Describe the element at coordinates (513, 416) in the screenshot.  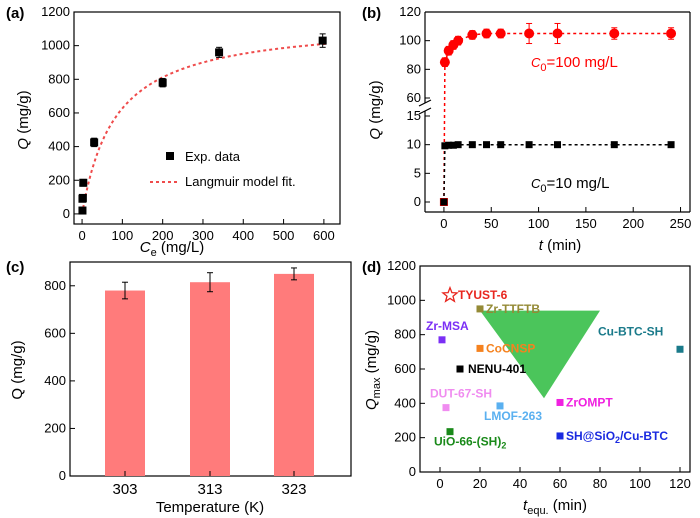
I see `label-lmof-263: LMOF-263` at that location.